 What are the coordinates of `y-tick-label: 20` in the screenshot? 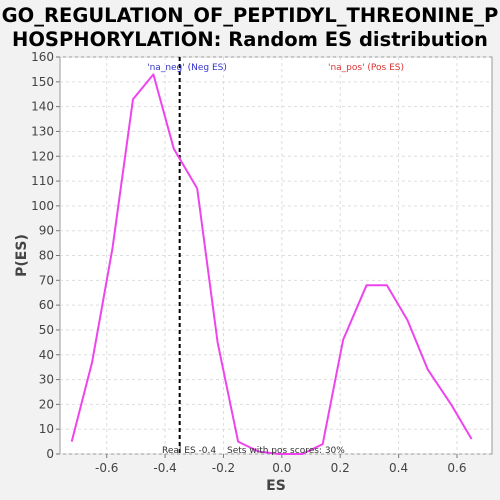 It's located at (46, 404).